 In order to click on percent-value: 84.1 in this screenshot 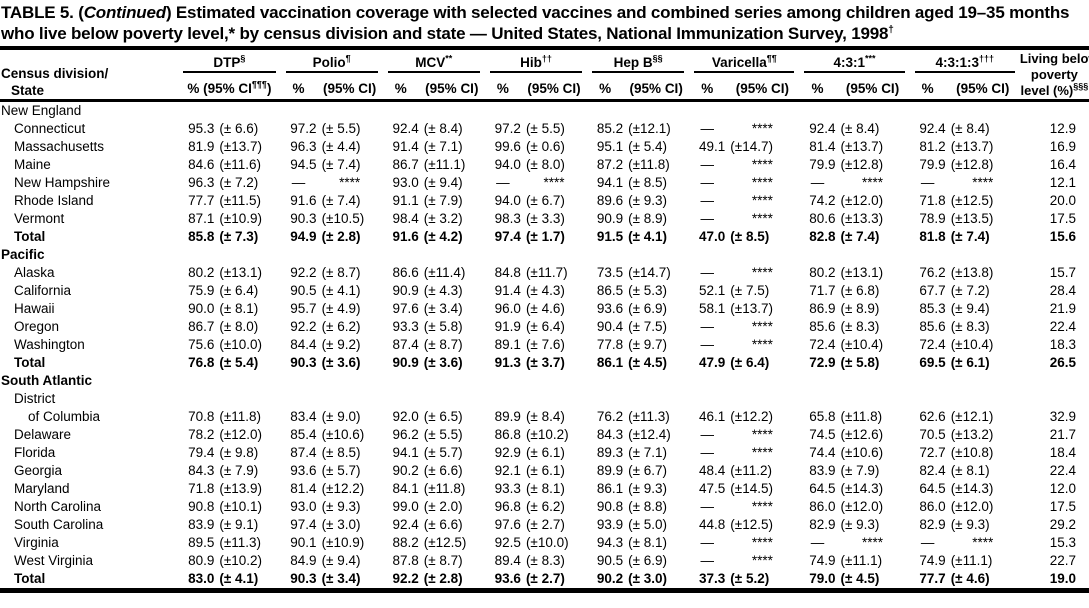, I will do `click(405, 488)`.